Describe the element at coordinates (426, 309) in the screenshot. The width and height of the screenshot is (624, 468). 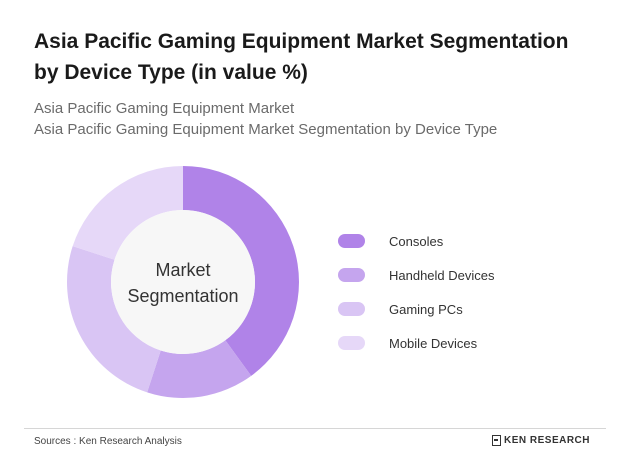
I see `legend-label-gaming-pcs: Gaming PCs` at that location.